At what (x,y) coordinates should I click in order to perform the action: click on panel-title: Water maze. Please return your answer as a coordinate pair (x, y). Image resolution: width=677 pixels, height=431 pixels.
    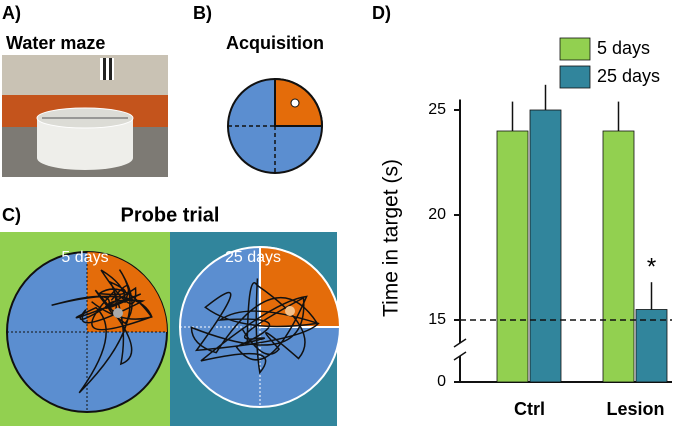
    Looking at the image, I should click on (55, 43).